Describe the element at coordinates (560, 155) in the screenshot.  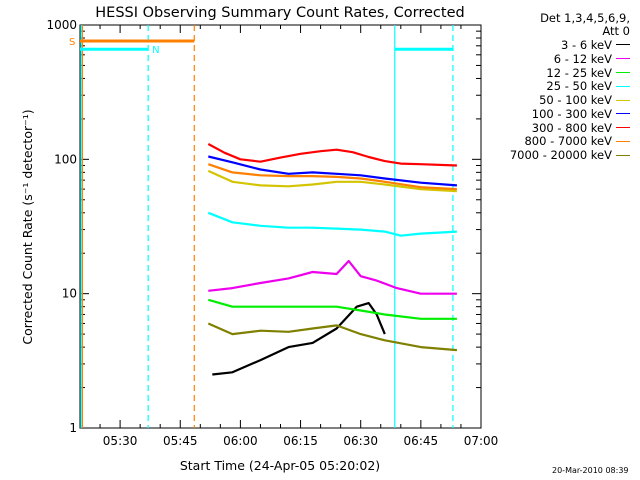
I see `legend-label: 7000 - 20000 keV` at that location.